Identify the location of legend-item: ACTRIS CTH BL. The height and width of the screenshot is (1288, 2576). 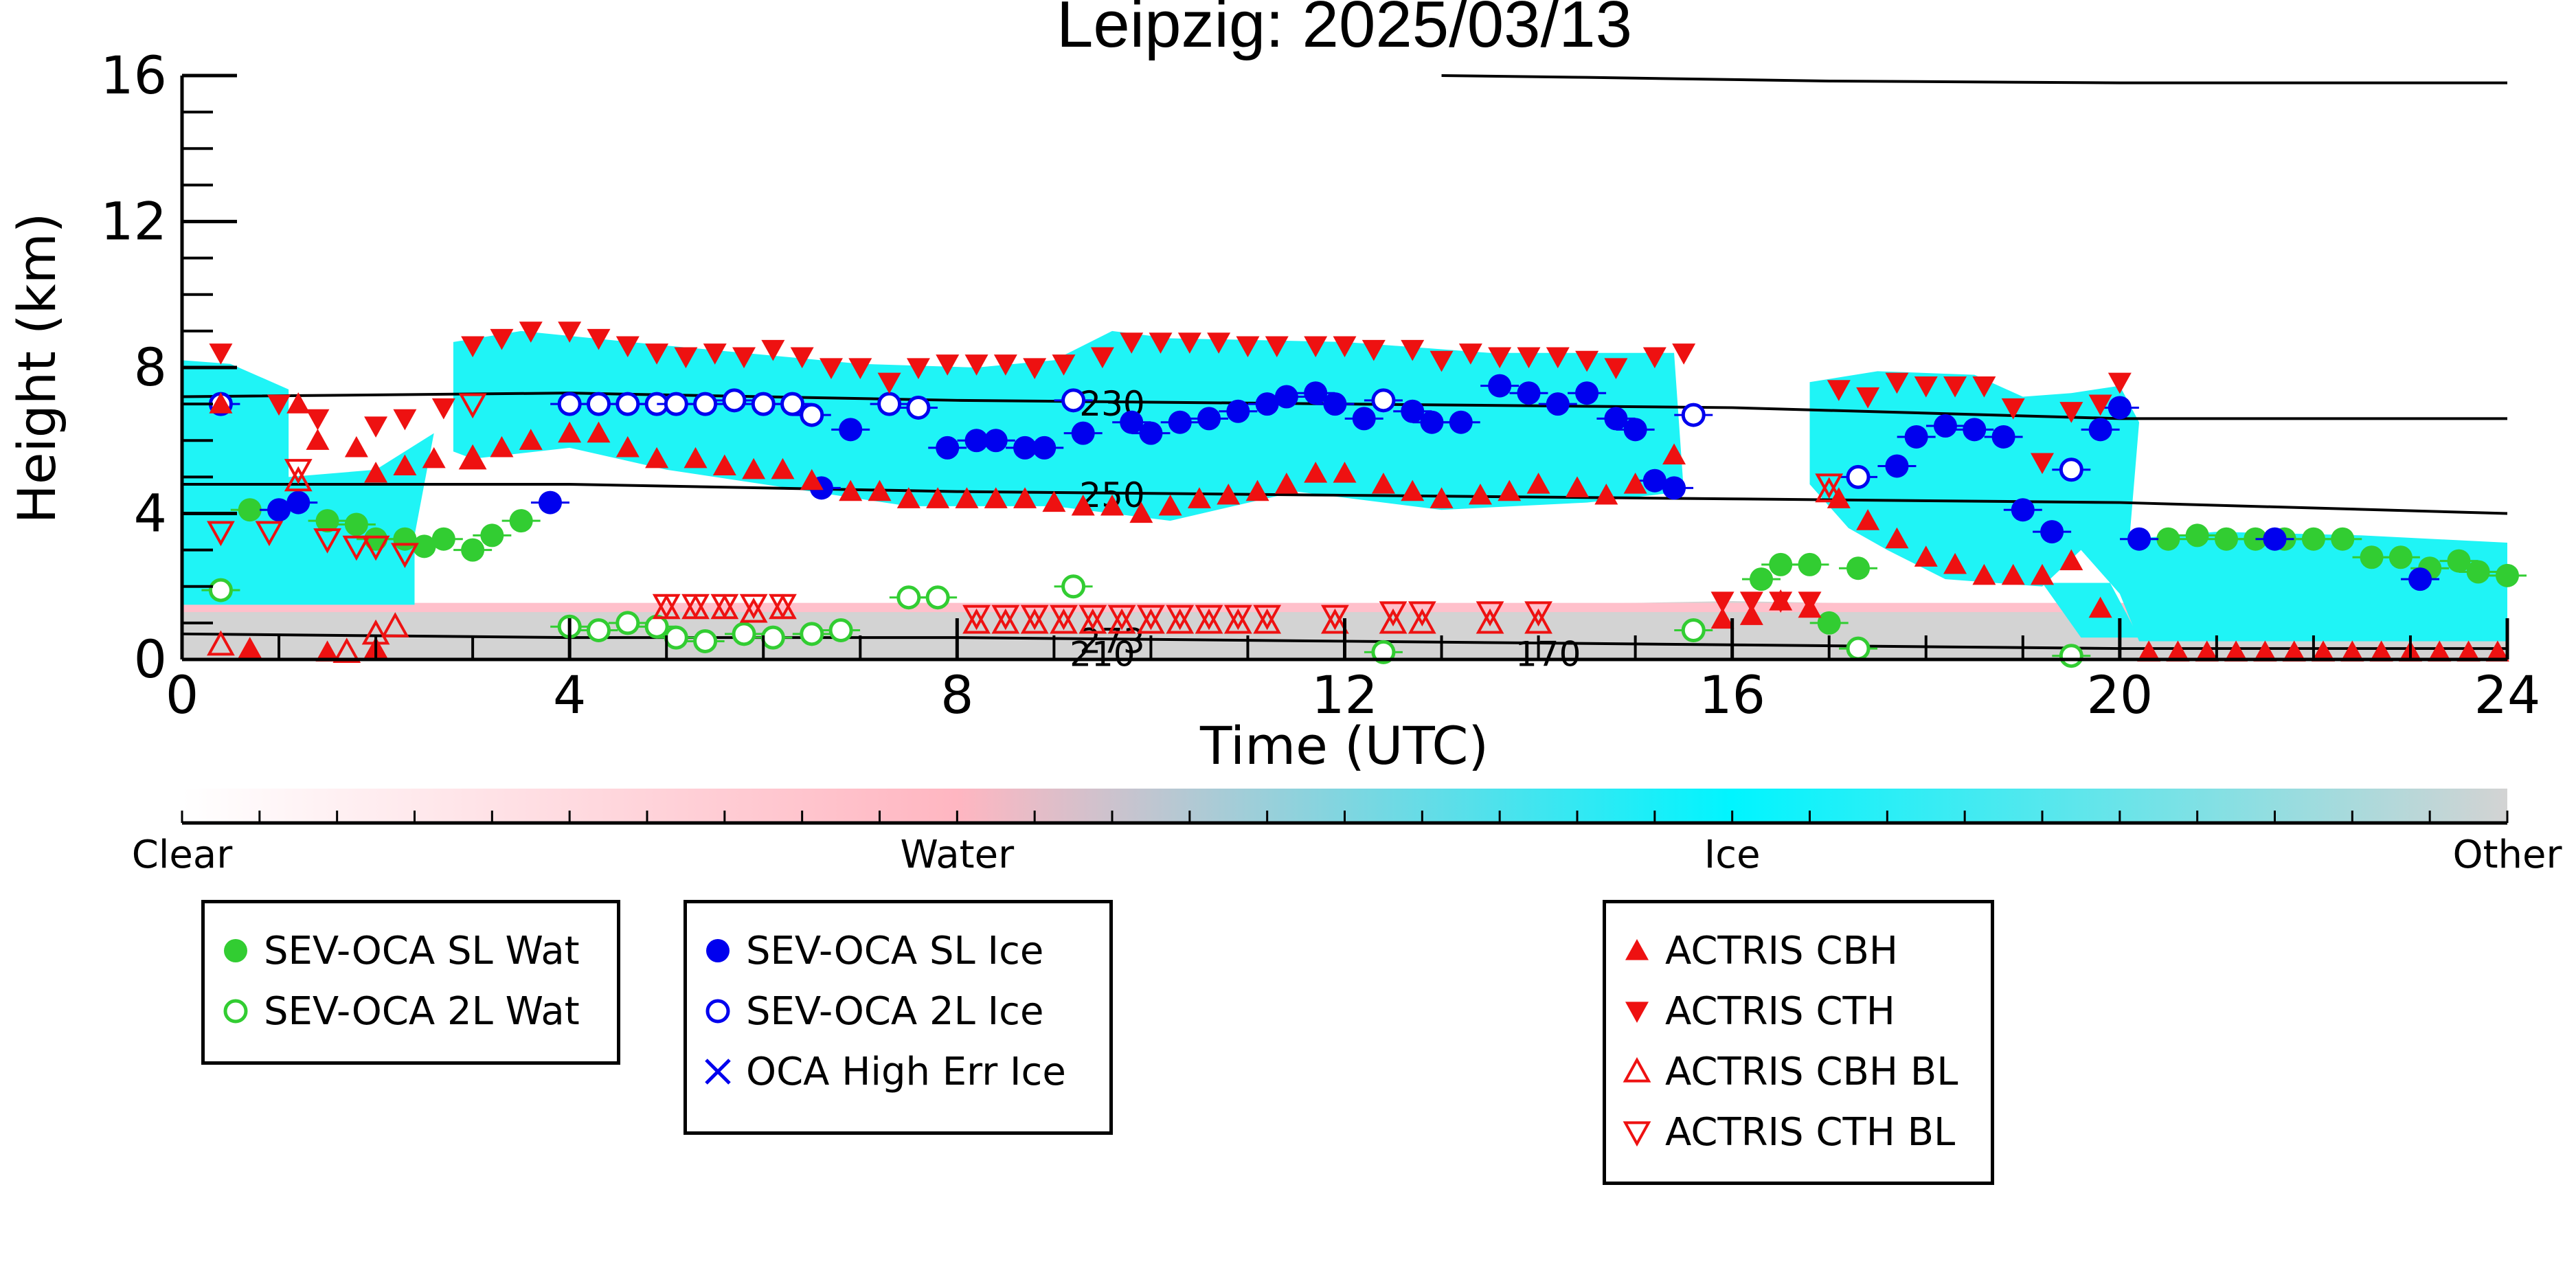
(1787, 1132).